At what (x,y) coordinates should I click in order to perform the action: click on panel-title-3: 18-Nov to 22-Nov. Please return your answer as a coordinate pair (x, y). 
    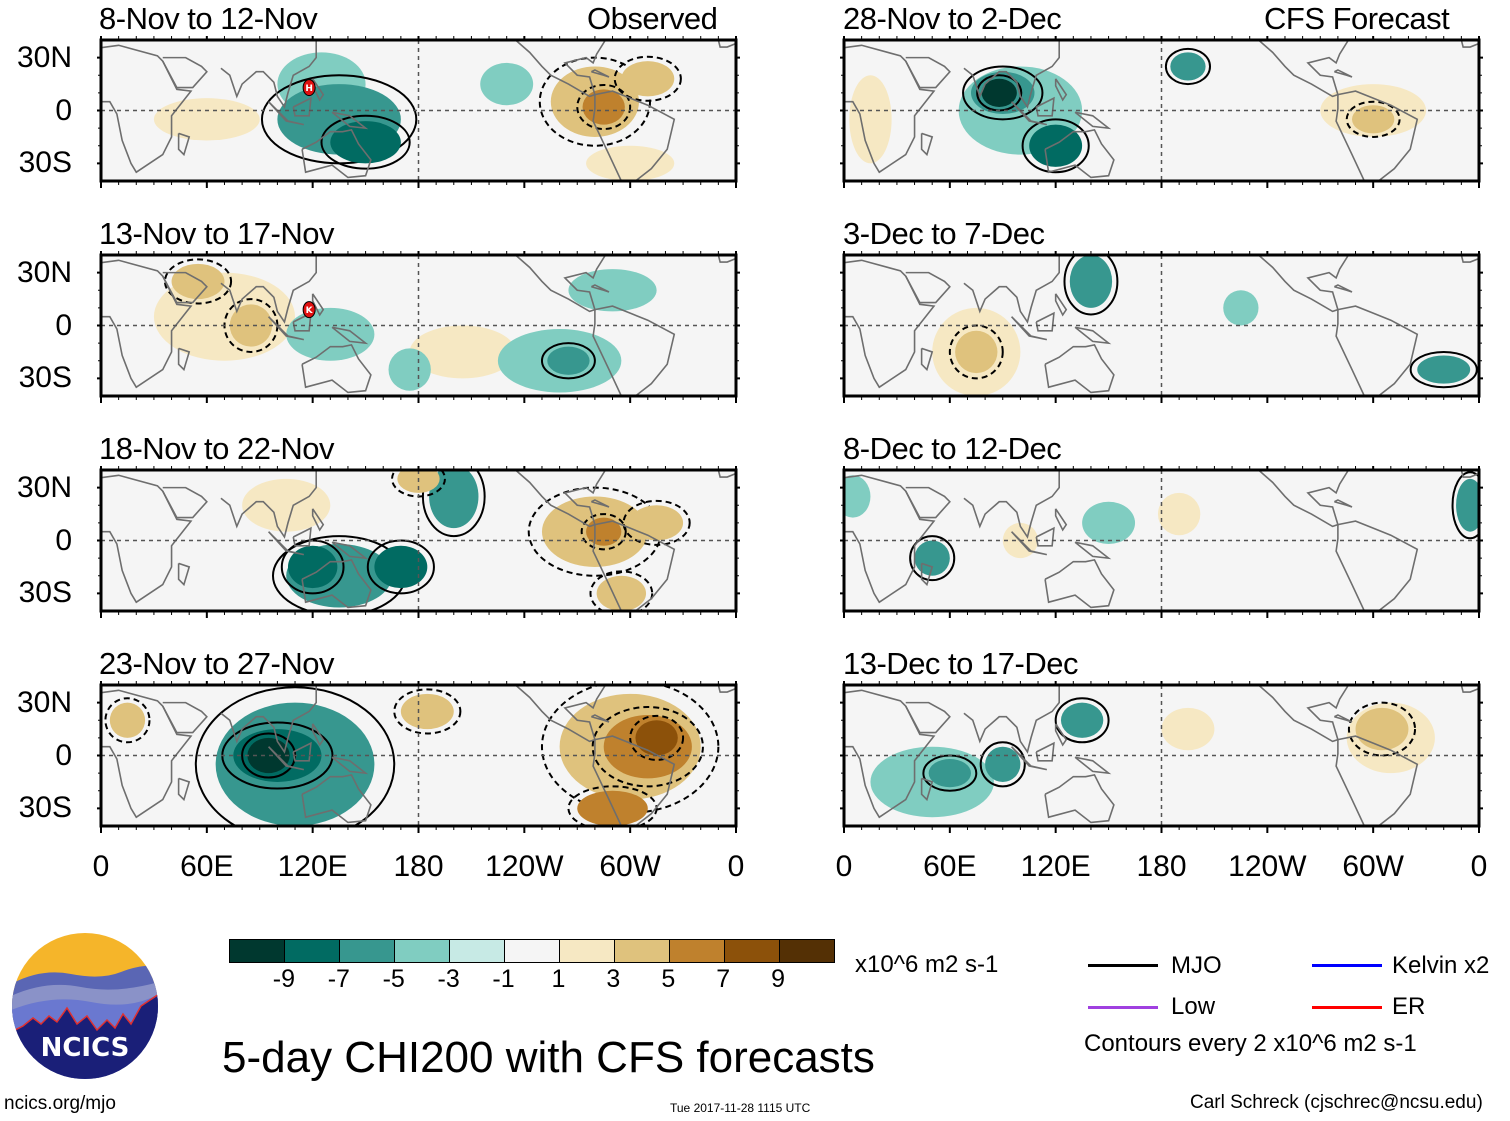
    Looking at the image, I should click on (216, 448).